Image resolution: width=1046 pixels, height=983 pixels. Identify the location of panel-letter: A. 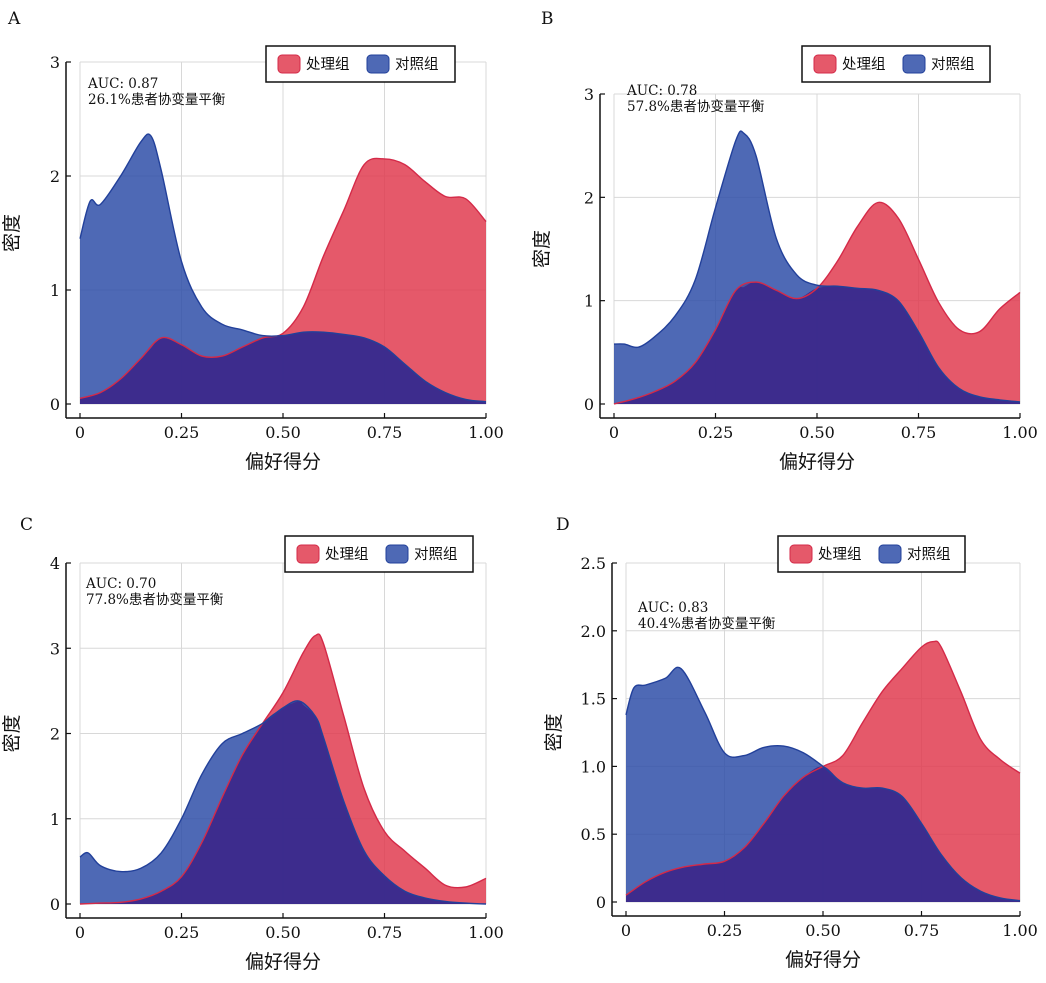
(14, 19).